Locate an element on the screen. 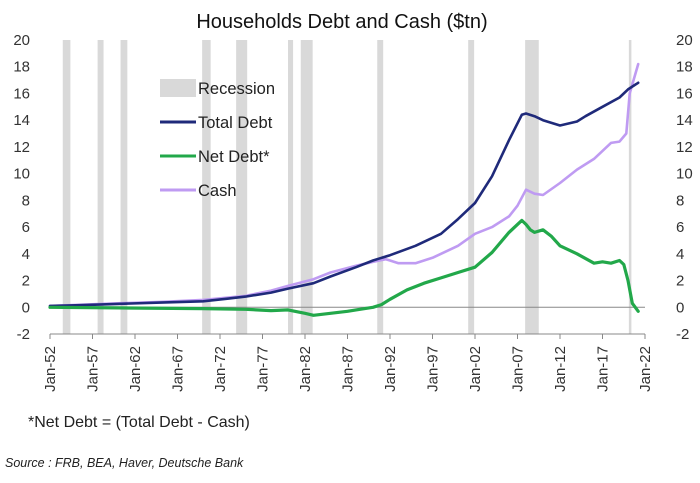 The height and width of the screenshot is (483, 700). x-tick-4: Jan-72 is located at coordinates (220, 369).